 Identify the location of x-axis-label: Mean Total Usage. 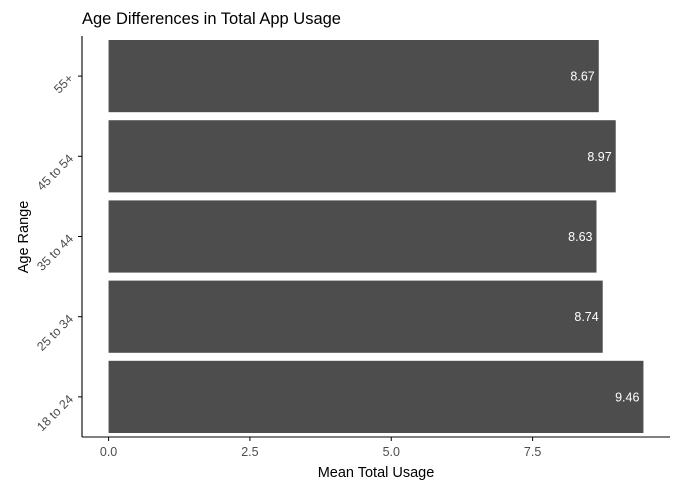
(376, 473).